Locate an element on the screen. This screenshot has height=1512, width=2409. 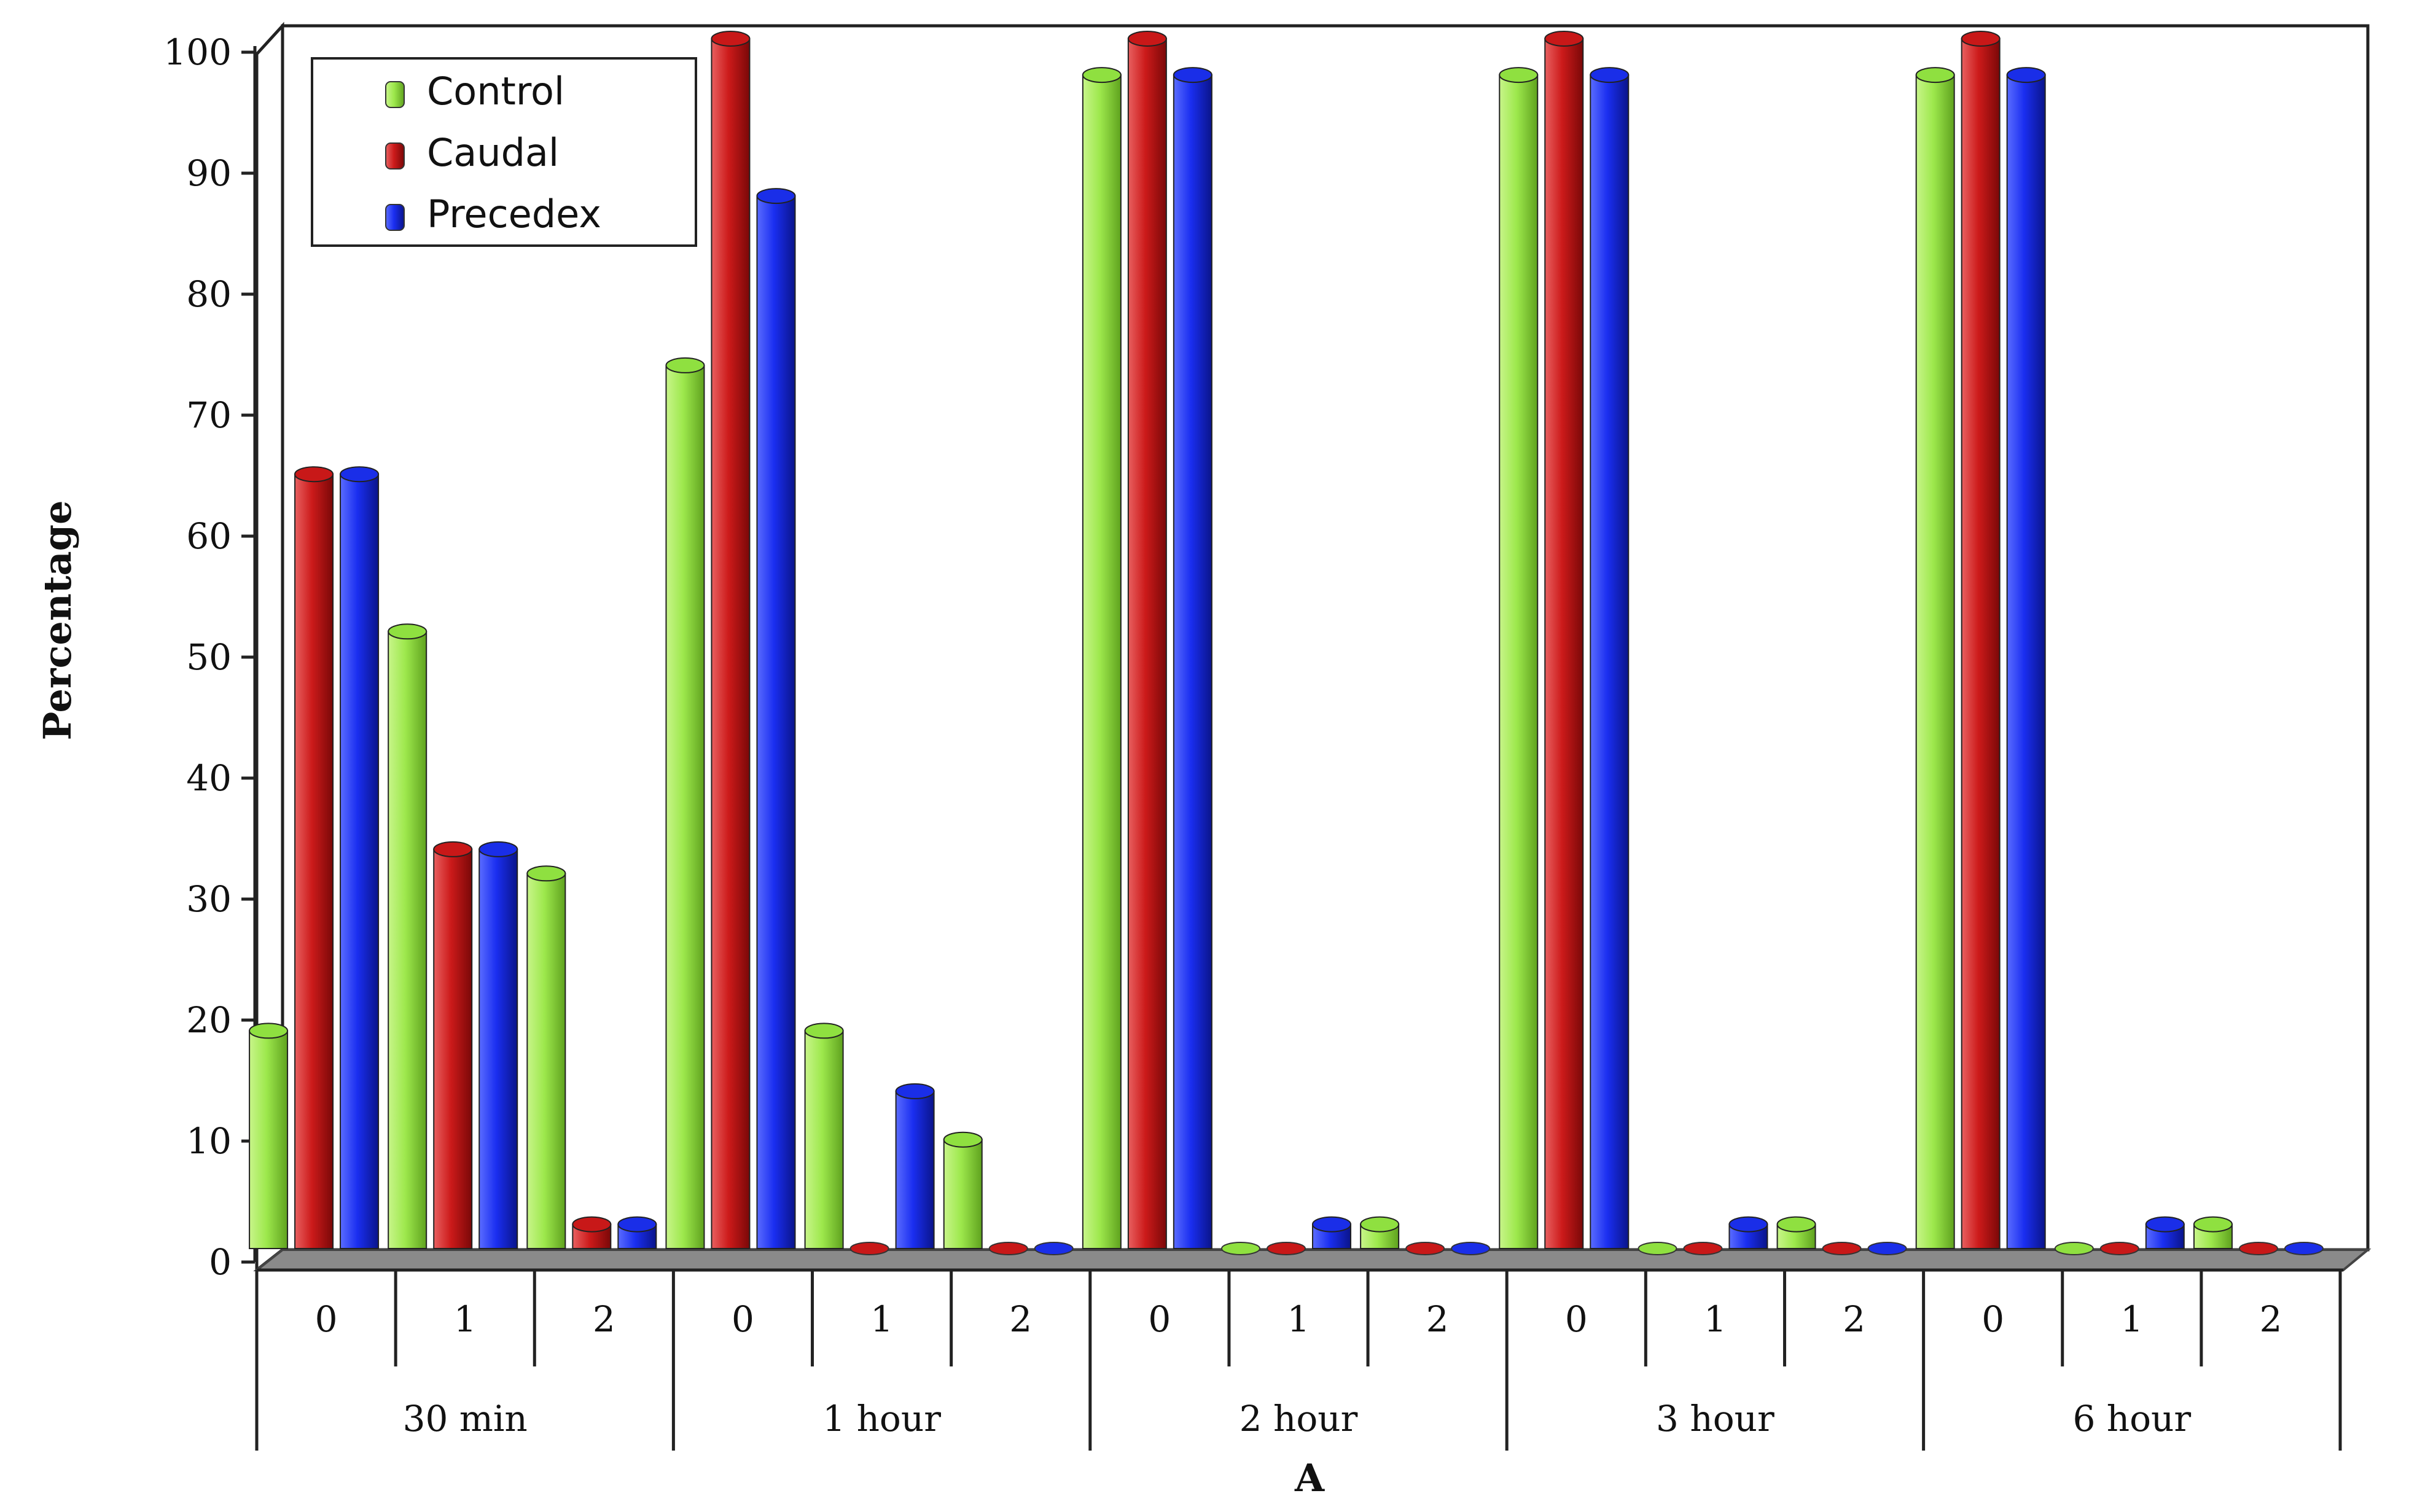
y-tick-label: 30 is located at coordinates (209, 899).